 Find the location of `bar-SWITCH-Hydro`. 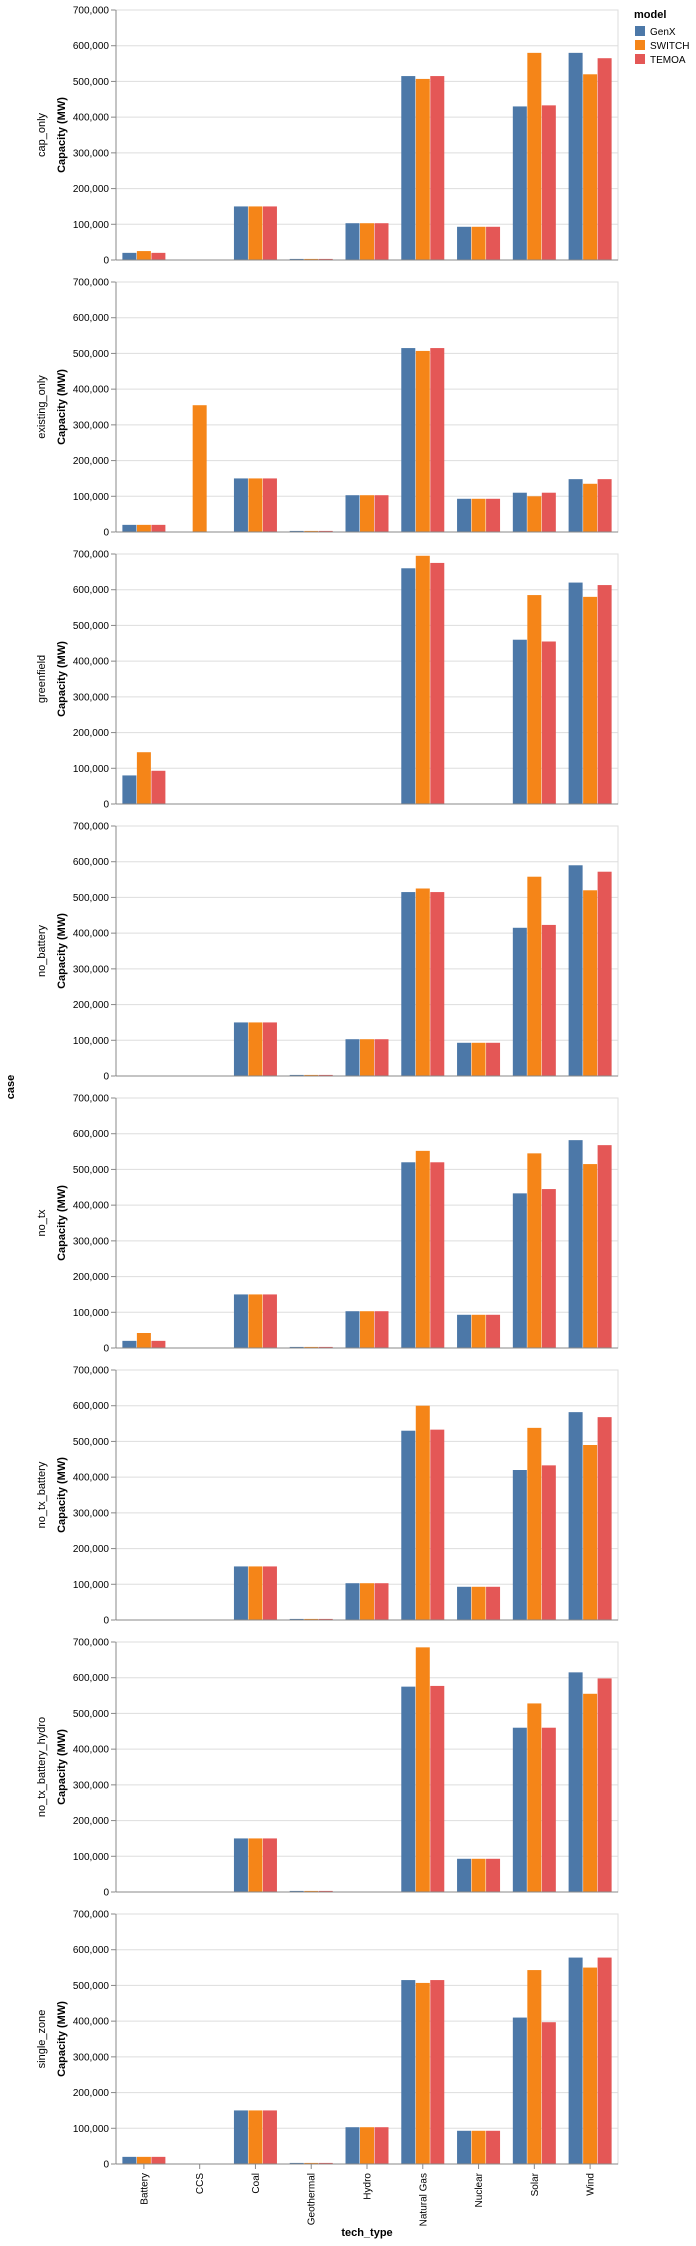

bar-SWITCH-Hydro is located at coordinates (367, 241).